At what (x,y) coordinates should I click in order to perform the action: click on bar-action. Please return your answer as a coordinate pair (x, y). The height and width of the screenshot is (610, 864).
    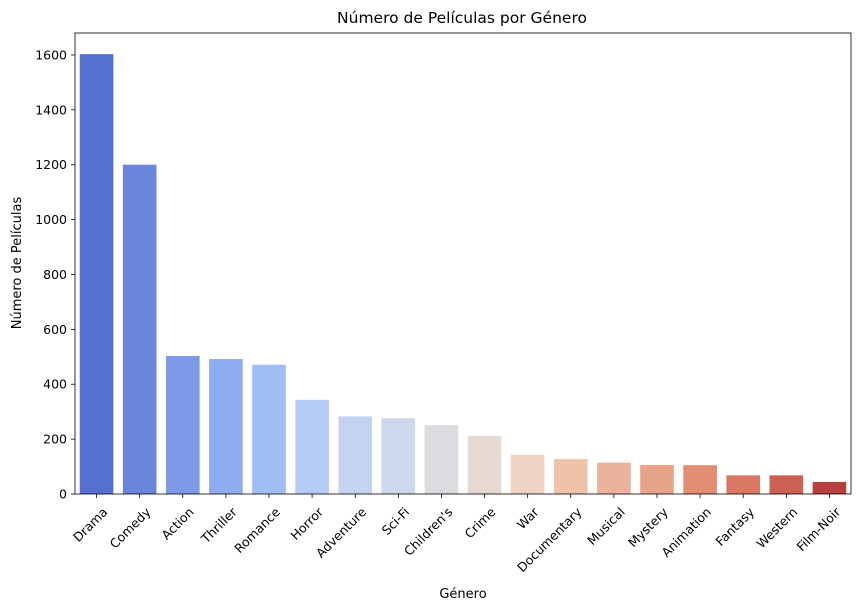
    Looking at the image, I should click on (182, 424).